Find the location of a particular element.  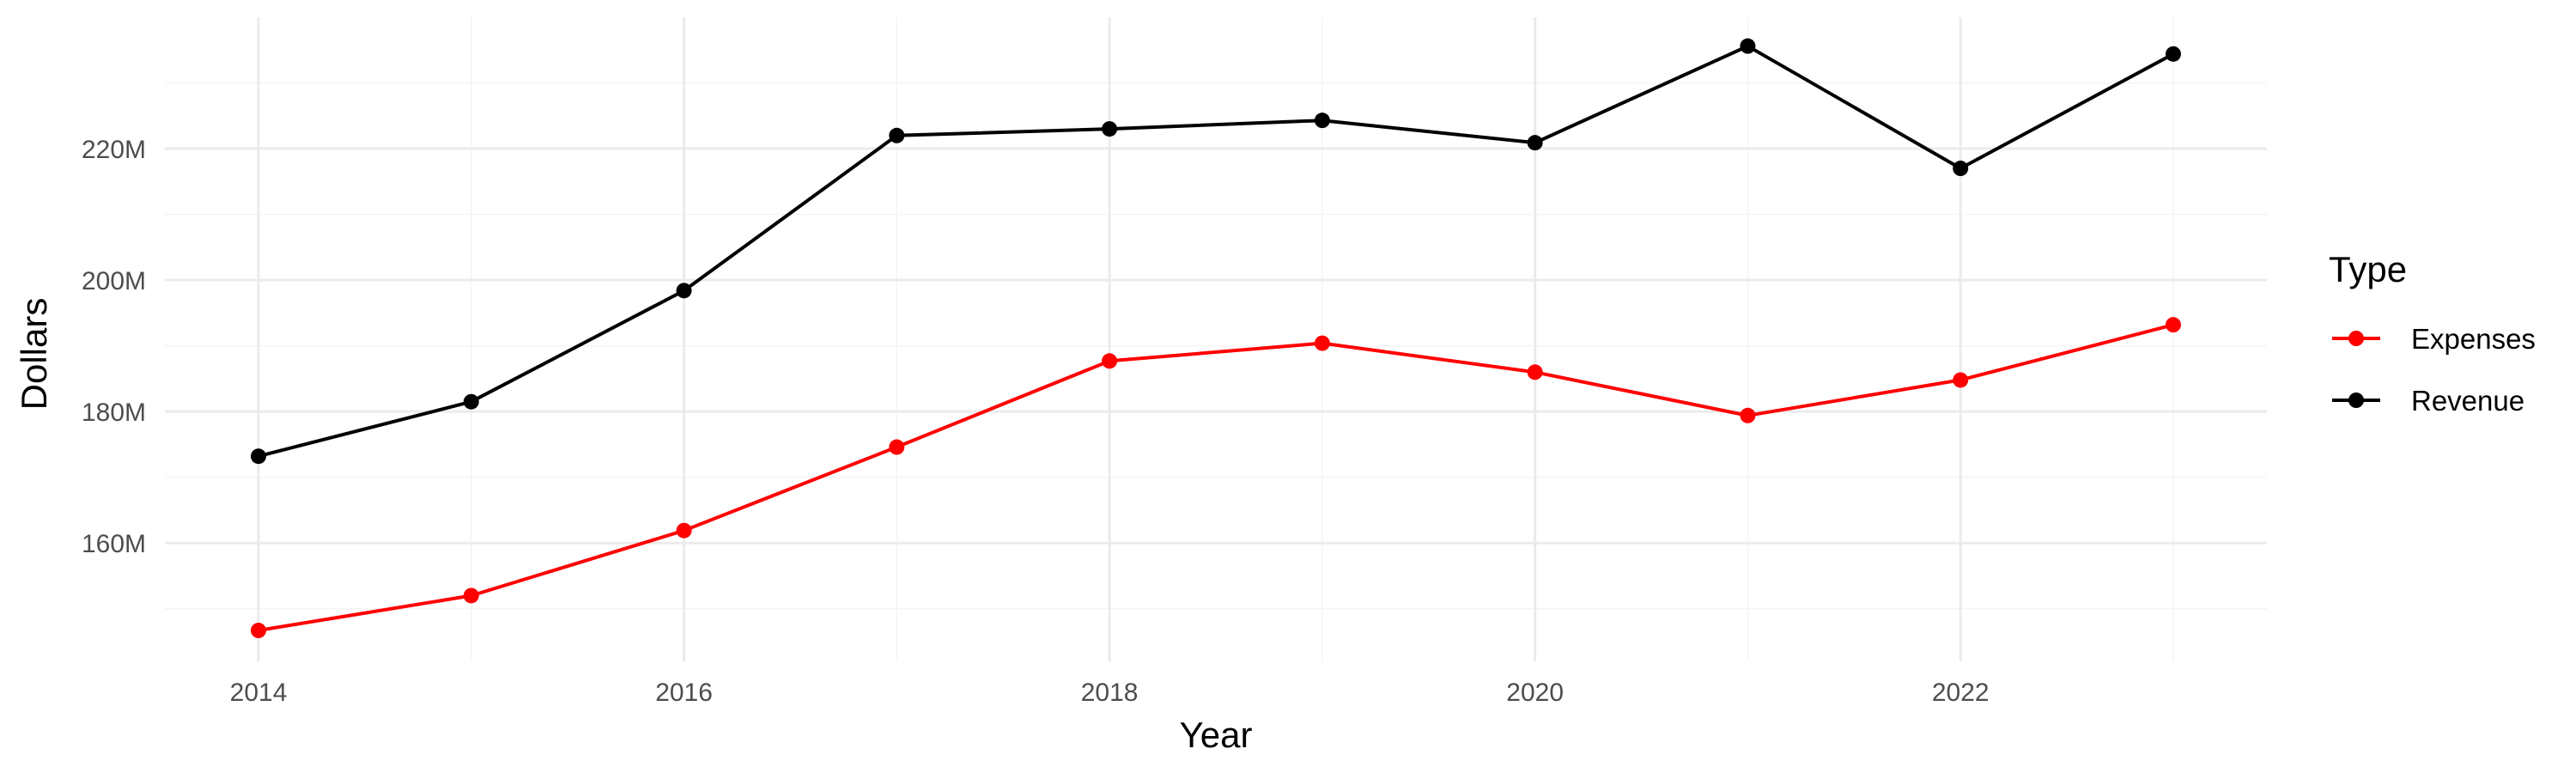

legend-label: Expenses is located at coordinates (2473, 339).